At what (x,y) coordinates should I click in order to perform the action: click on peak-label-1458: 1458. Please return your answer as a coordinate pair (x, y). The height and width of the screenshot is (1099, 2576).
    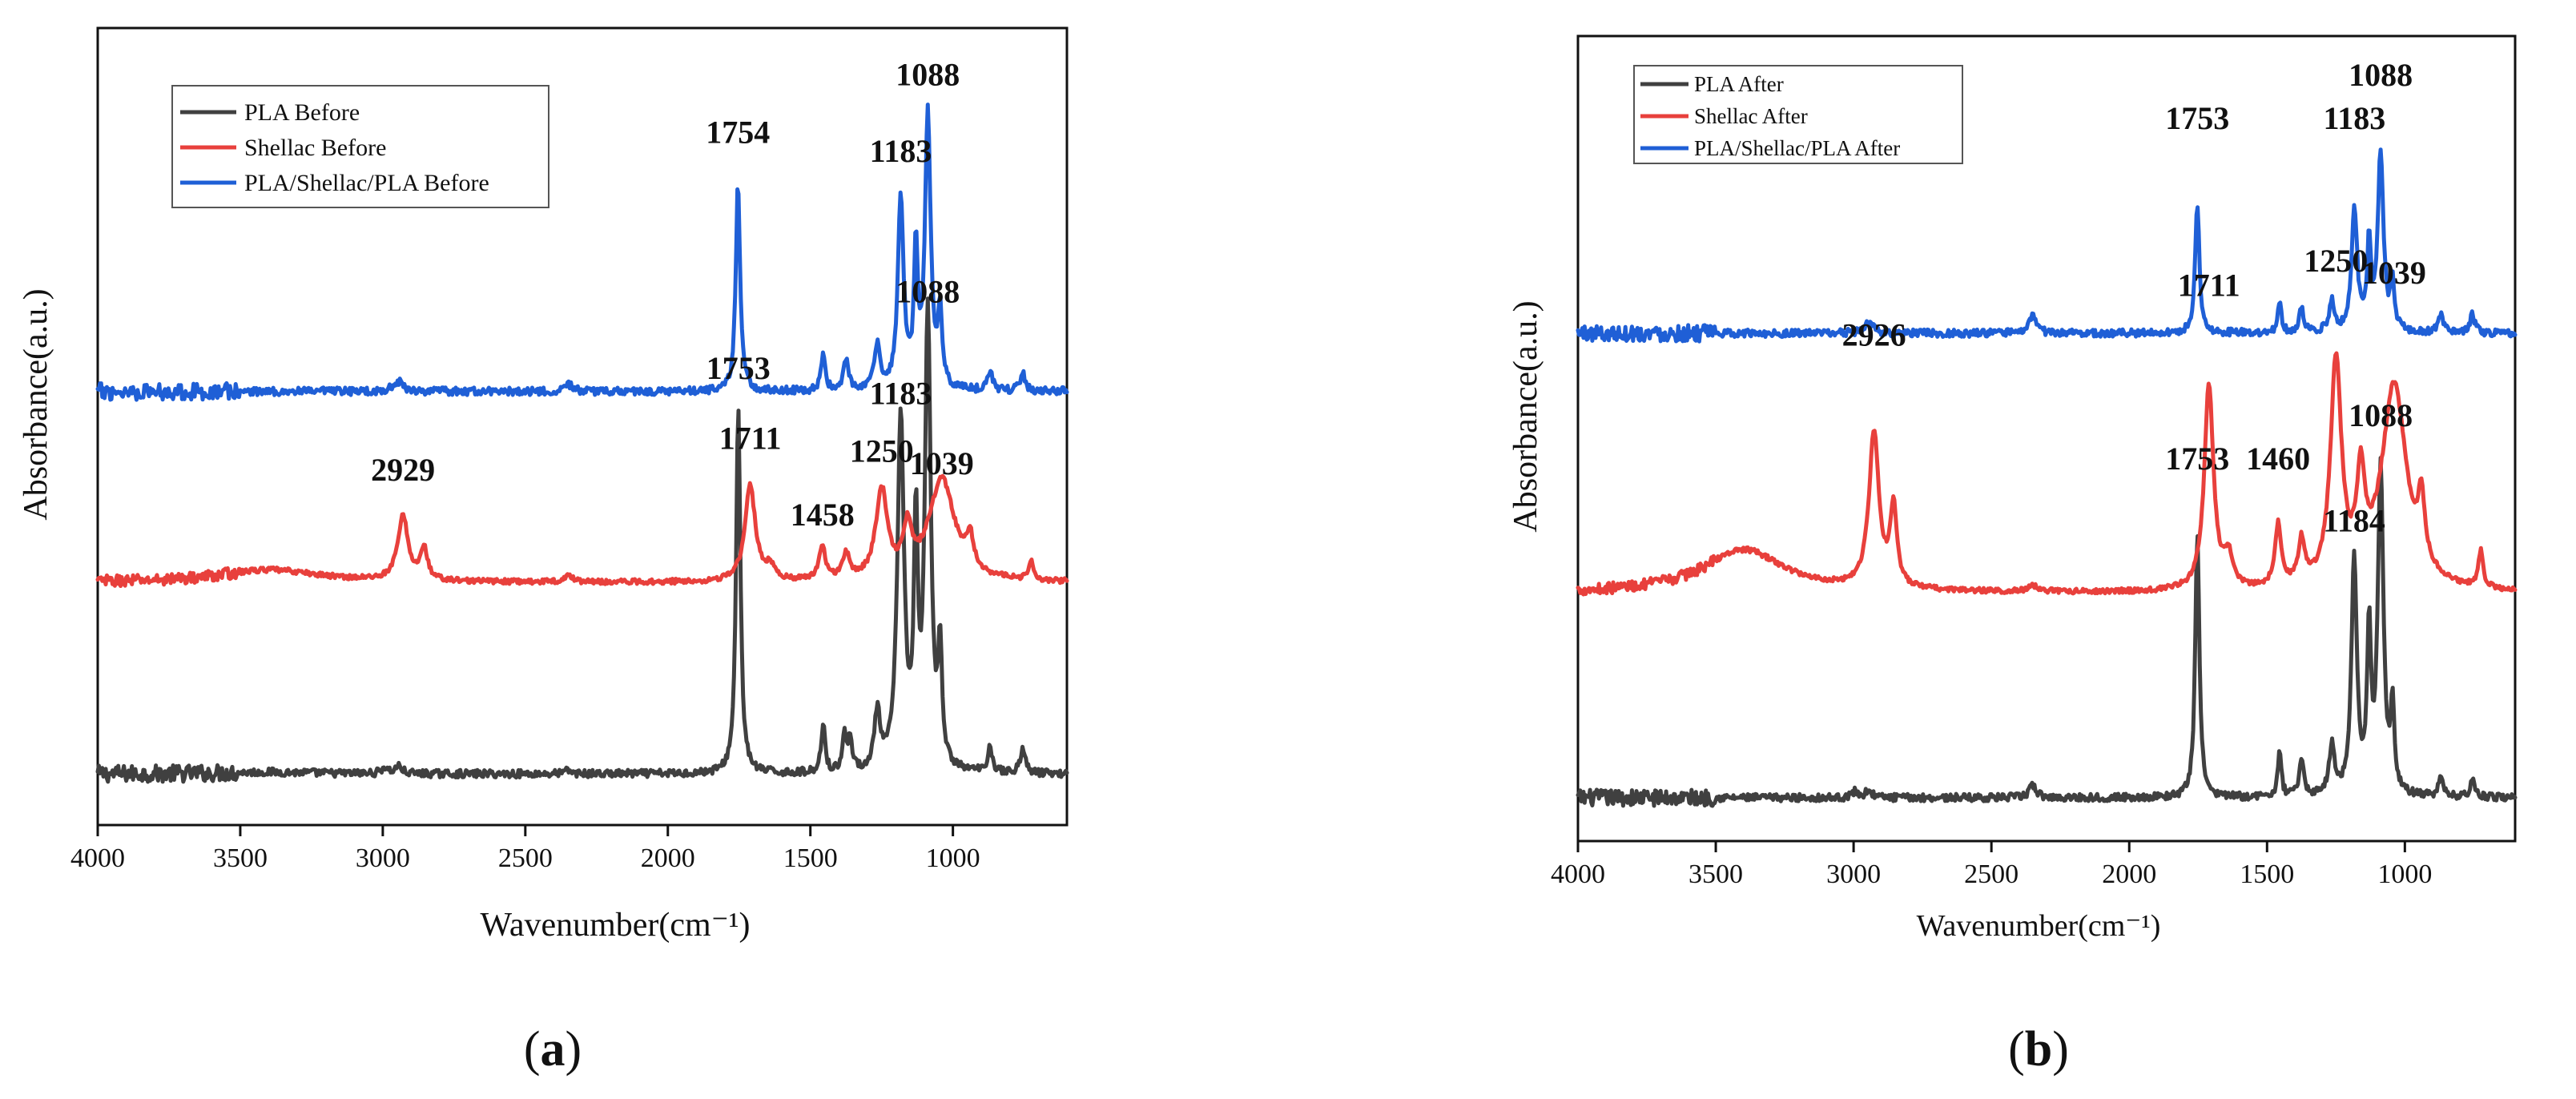
    Looking at the image, I should click on (823, 515).